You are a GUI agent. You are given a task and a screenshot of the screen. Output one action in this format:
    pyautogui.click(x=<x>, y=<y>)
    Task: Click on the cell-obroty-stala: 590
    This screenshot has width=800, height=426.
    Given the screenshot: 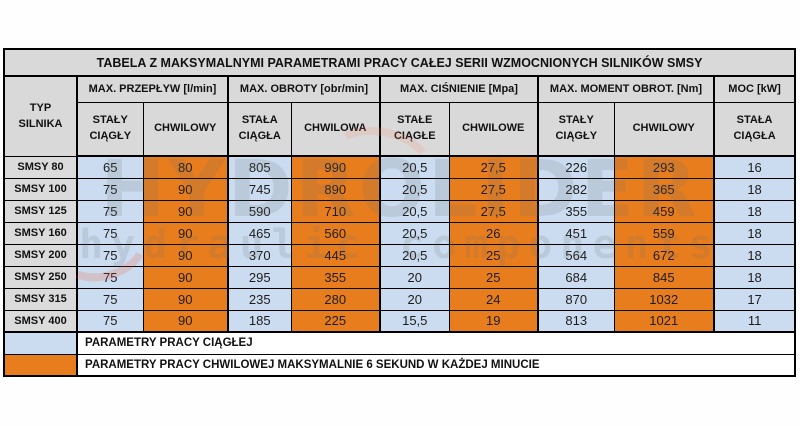 What is the action you would take?
    pyautogui.click(x=259, y=211)
    